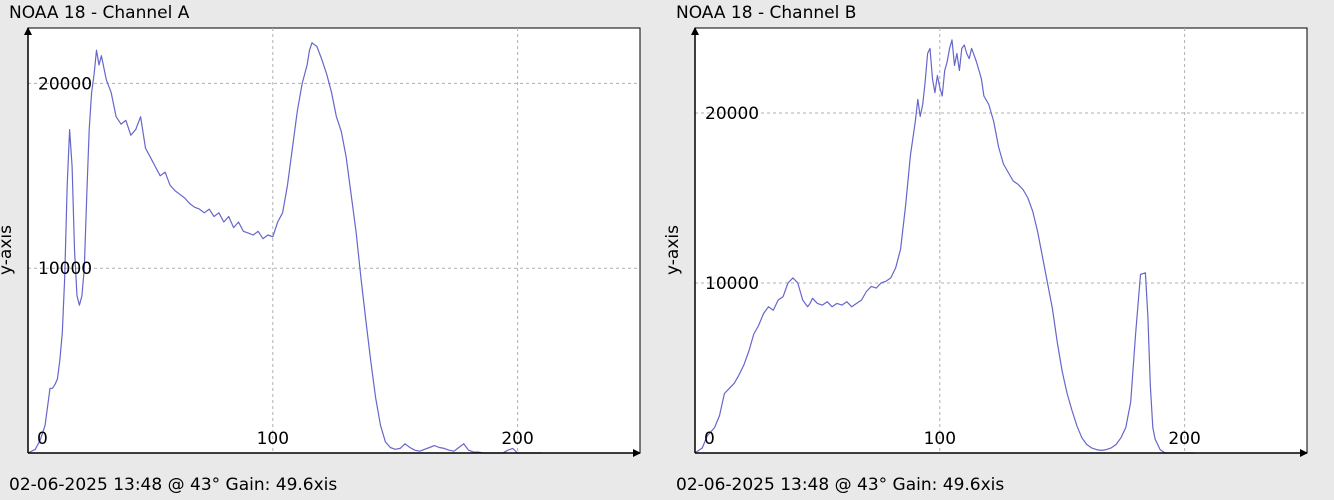  What do you see at coordinates (99, 13) in the screenshot?
I see `chart-title: NOAA 18 - Channel A` at bounding box center [99, 13].